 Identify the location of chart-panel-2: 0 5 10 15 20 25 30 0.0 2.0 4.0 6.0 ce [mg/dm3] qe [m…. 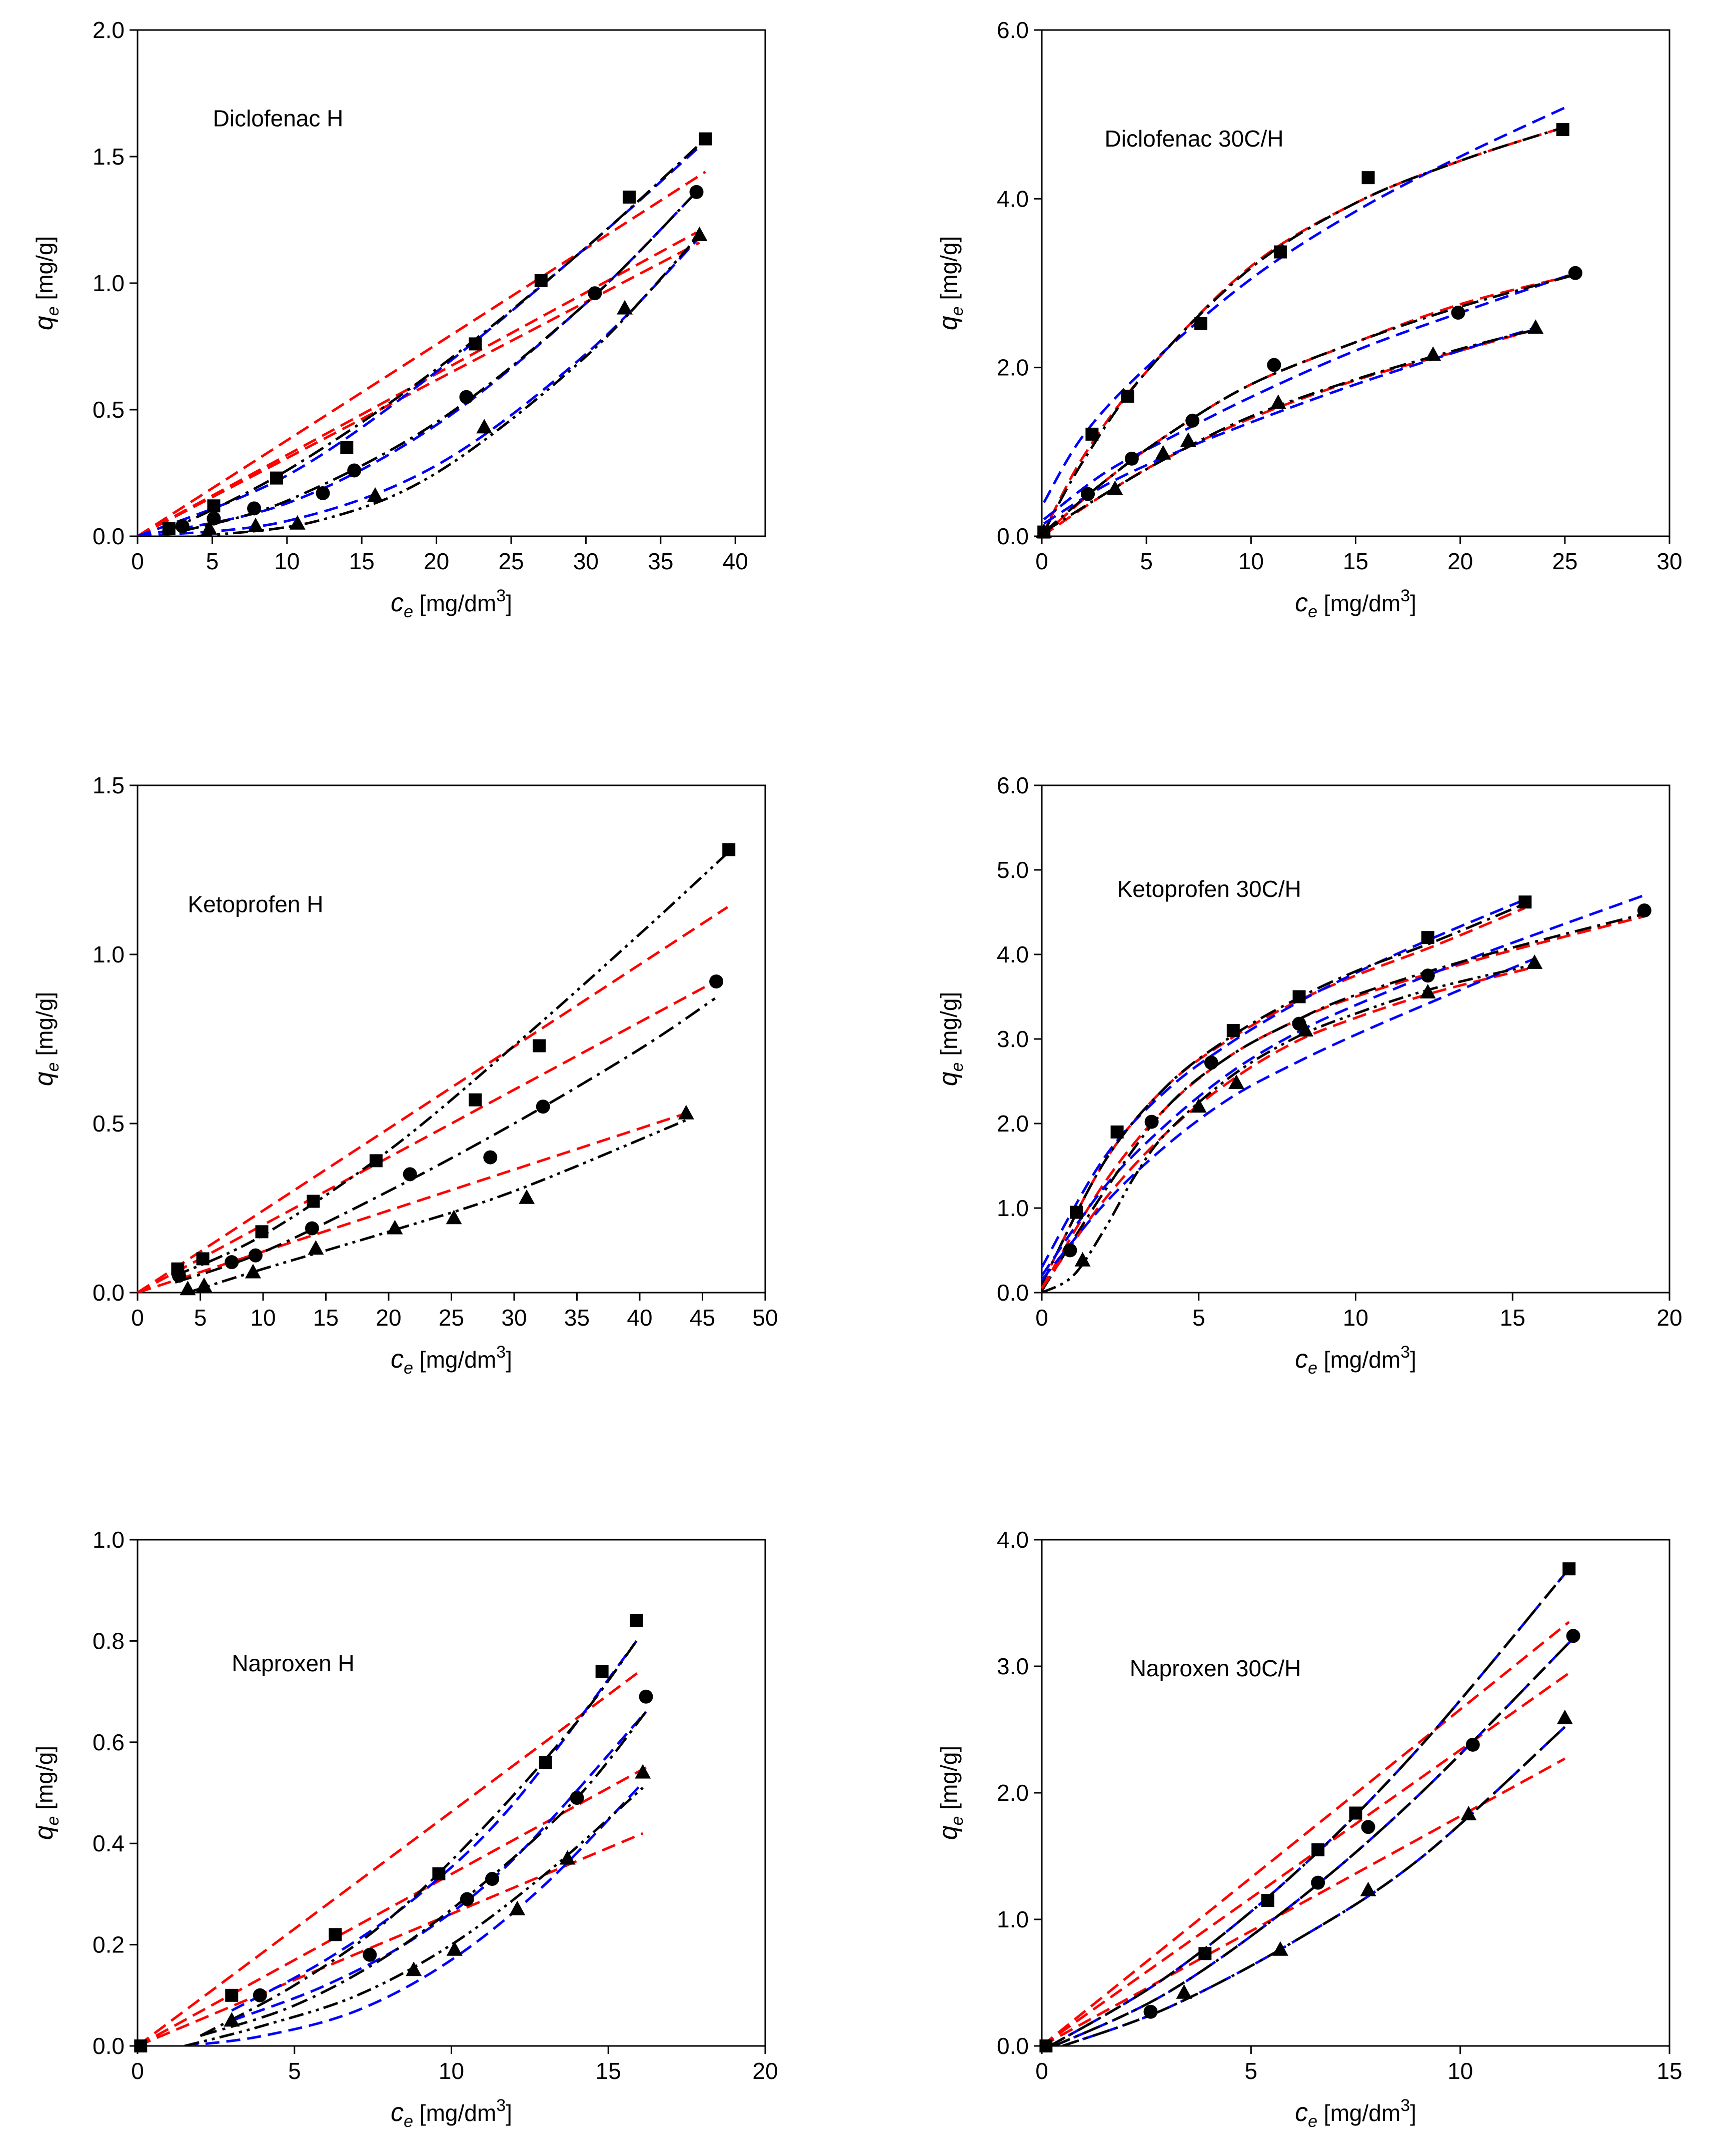
(1308, 319).